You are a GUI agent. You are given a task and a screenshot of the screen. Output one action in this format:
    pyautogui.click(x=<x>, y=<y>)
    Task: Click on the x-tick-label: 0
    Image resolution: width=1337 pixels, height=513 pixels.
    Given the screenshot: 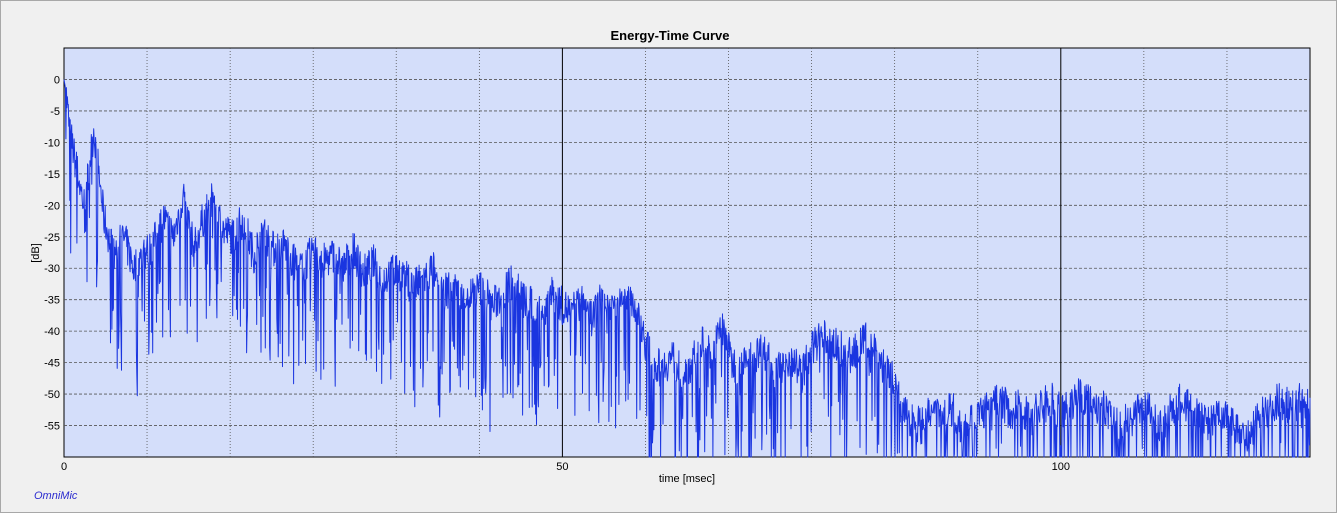 What is the action you would take?
    pyautogui.click(x=64, y=467)
    